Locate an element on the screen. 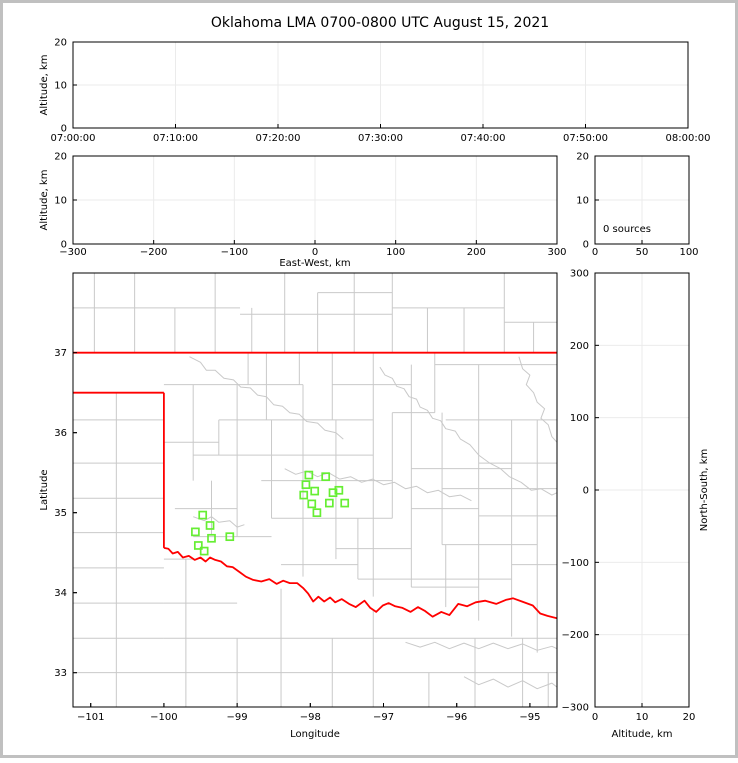 Image resolution: width=738 pixels, height=763 pixels. x-tick-label: 10 is located at coordinates (642, 717).